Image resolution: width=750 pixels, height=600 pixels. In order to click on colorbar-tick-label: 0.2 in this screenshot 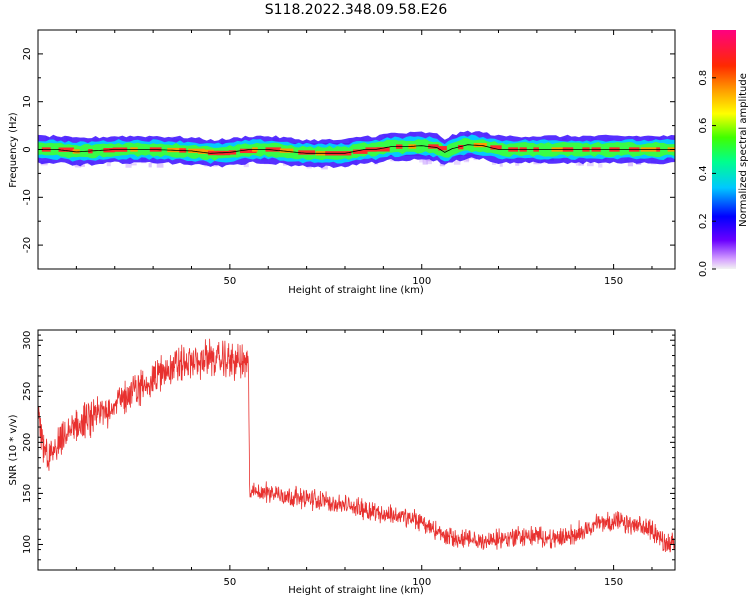, I will do `click(703, 221)`.